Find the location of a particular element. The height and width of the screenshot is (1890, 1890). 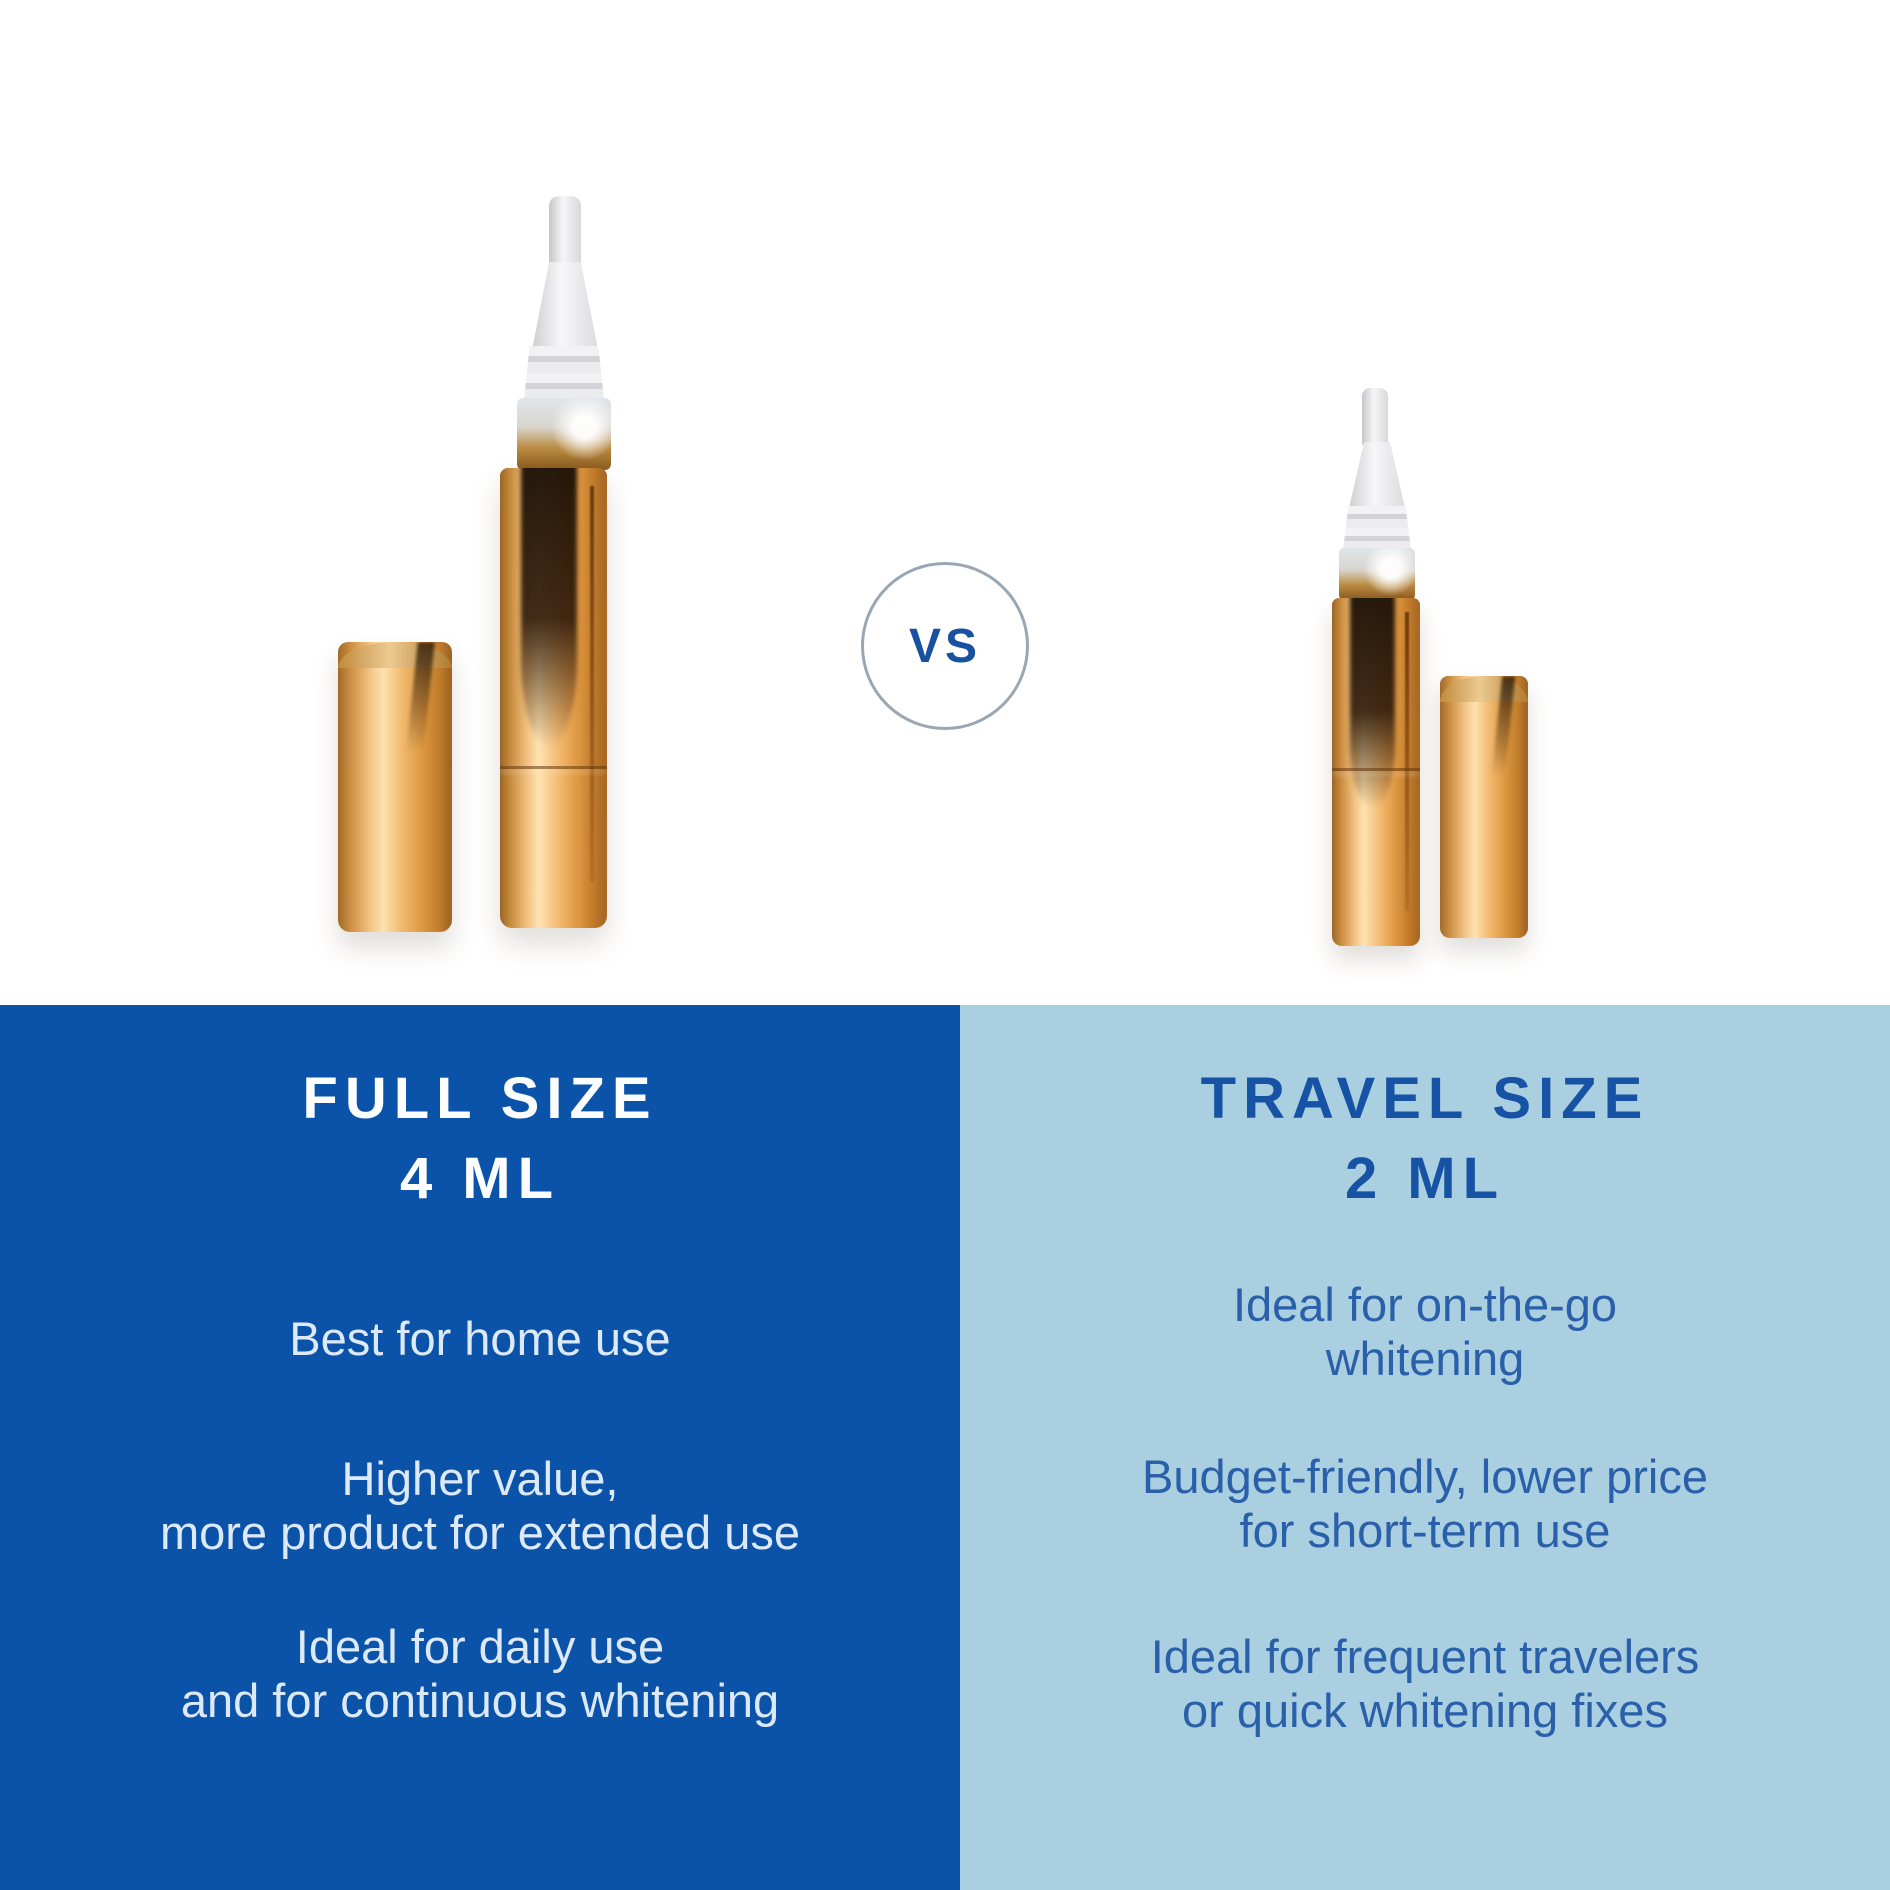

travel-size-feature-1: Ideal for on-the-go whitening is located at coordinates (1425, 1332).